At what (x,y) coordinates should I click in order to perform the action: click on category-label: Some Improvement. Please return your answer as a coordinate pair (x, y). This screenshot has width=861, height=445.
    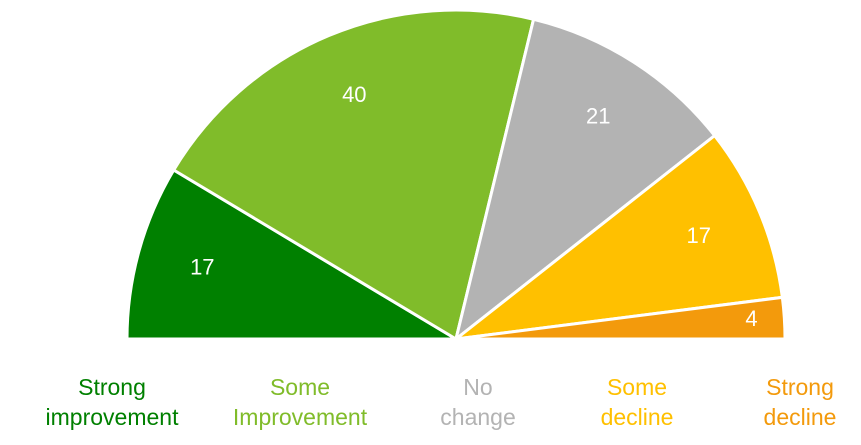
    Looking at the image, I should click on (300, 402).